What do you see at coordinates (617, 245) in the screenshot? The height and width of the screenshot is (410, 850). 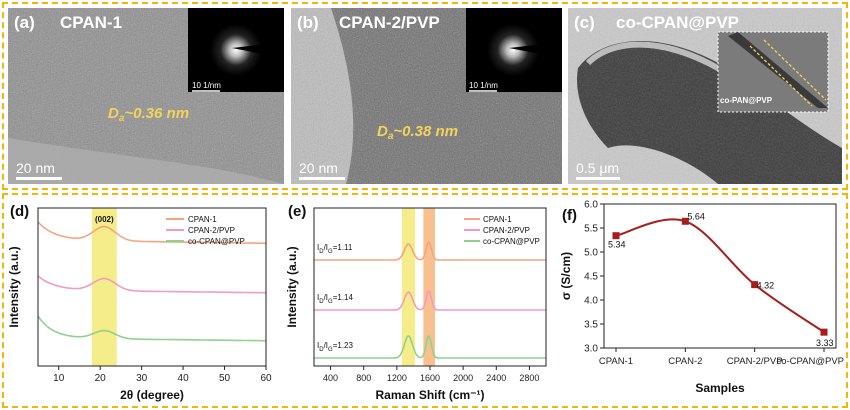 I see `conductivity-value-label-0: 5.34` at bounding box center [617, 245].